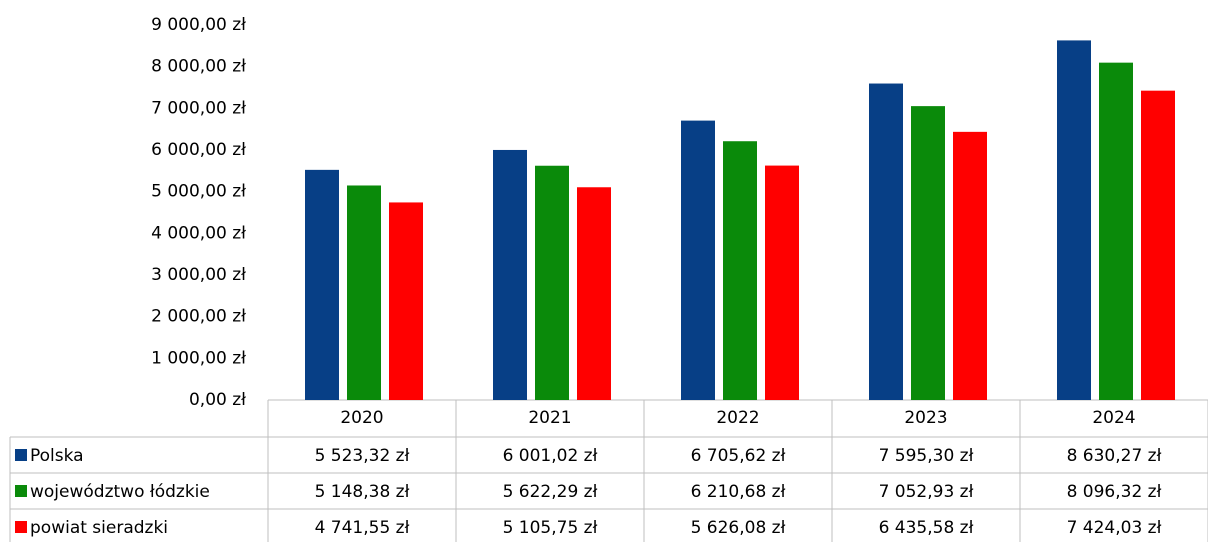 The image size is (1208, 542). Describe the element at coordinates (926, 456) in the screenshot. I see `table-value: 7 595,30 zł` at that location.